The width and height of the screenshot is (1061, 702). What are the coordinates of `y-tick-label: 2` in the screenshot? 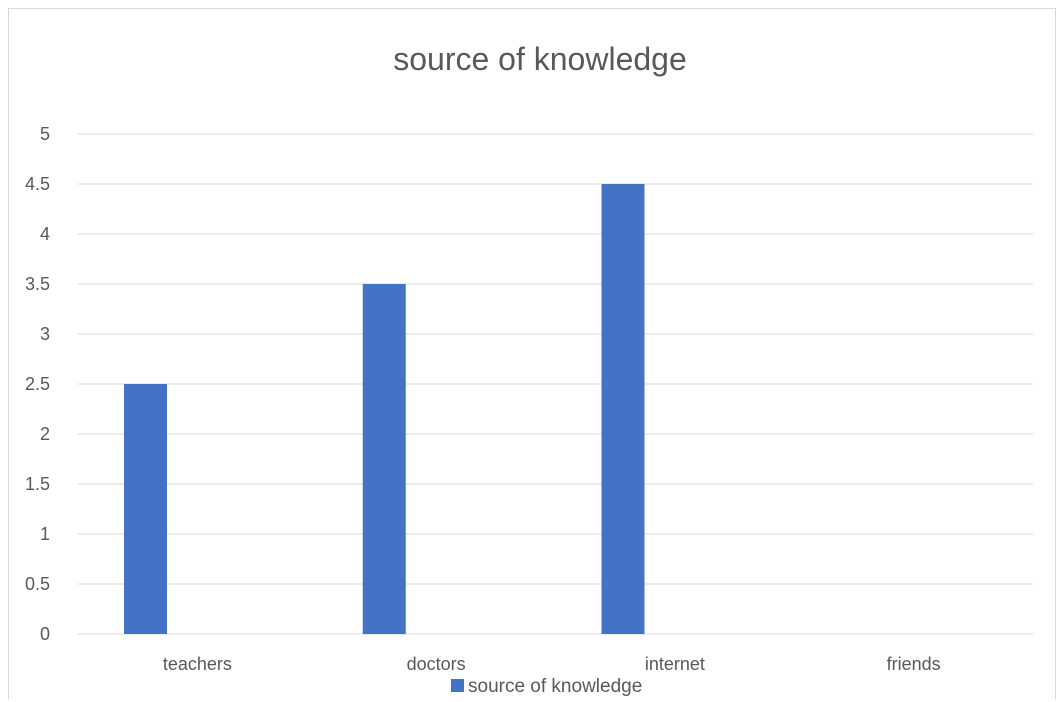 It's located at (45, 434).